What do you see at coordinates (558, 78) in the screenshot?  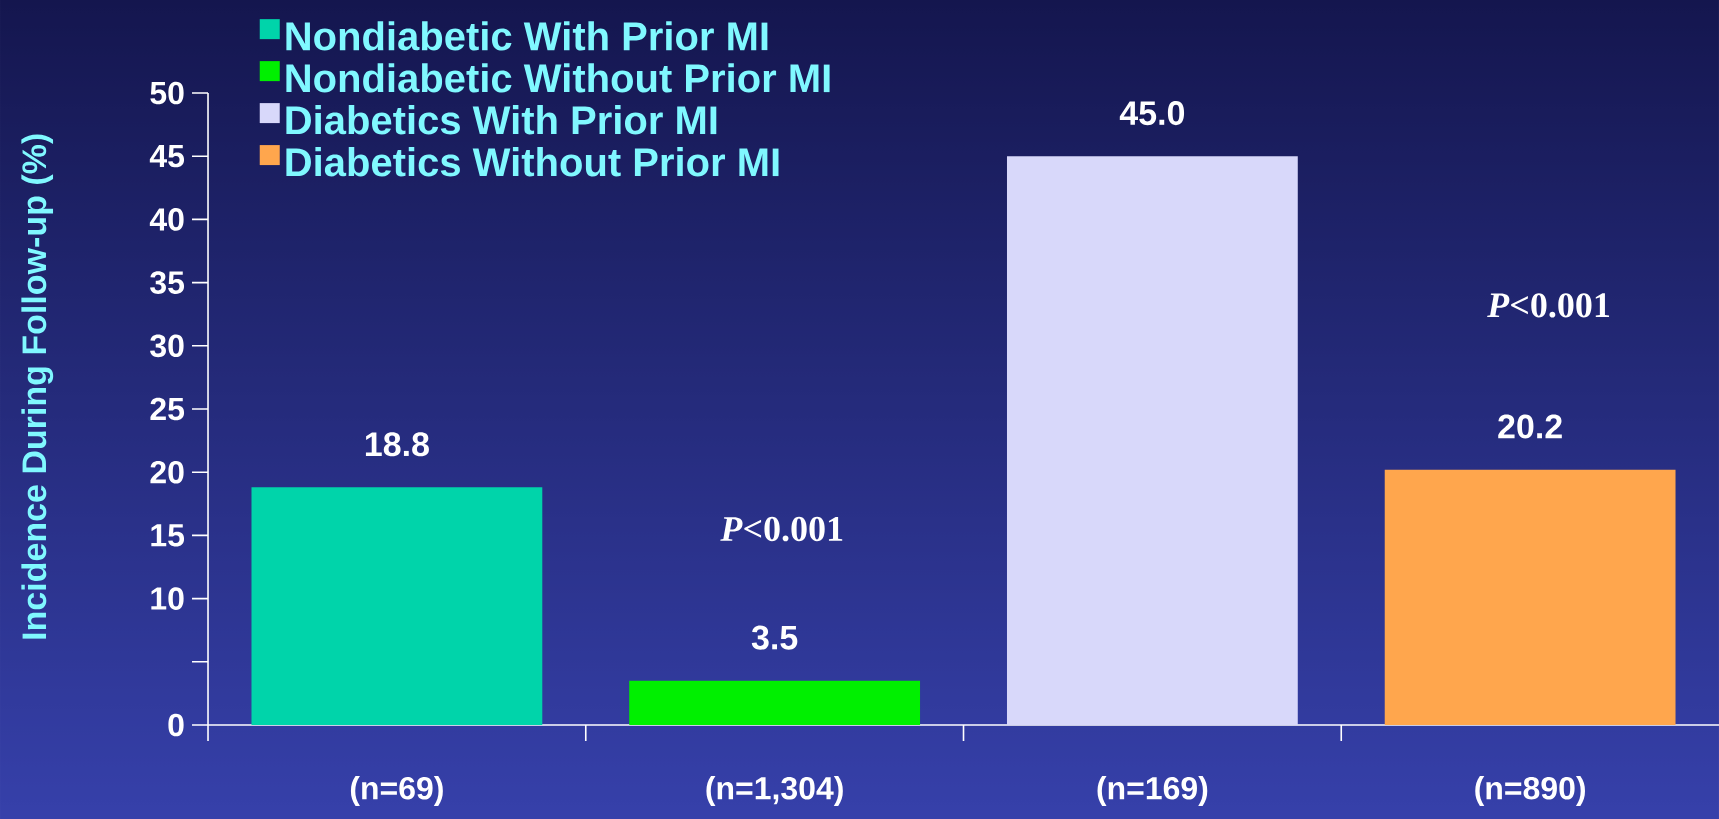 I see `legend-label: Nondiabetic Without Prior MI` at bounding box center [558, 78].